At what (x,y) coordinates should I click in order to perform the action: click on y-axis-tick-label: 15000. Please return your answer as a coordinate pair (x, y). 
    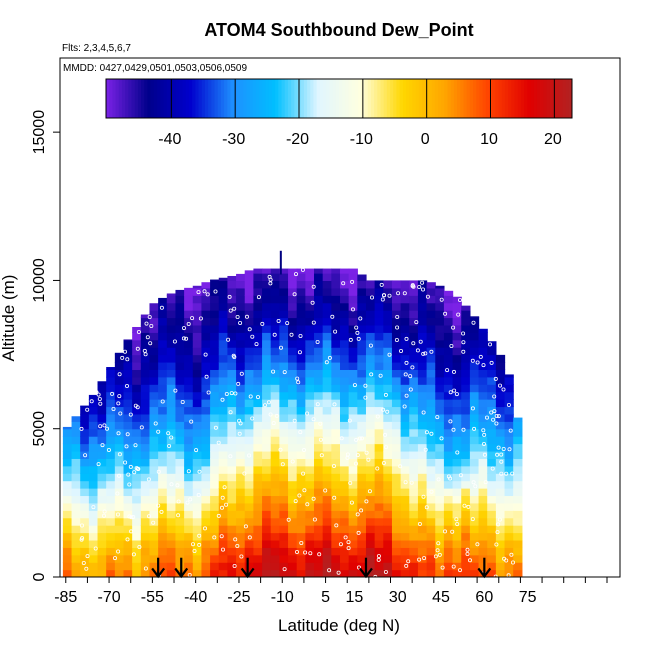
    Looking at the image, I should click on (39, 132).